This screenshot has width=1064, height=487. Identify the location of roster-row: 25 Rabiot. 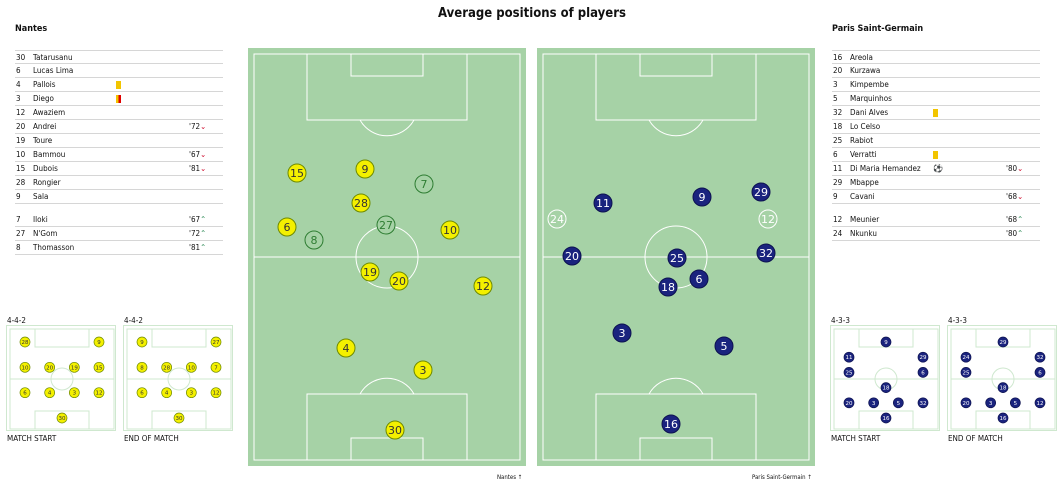
(936, 141).